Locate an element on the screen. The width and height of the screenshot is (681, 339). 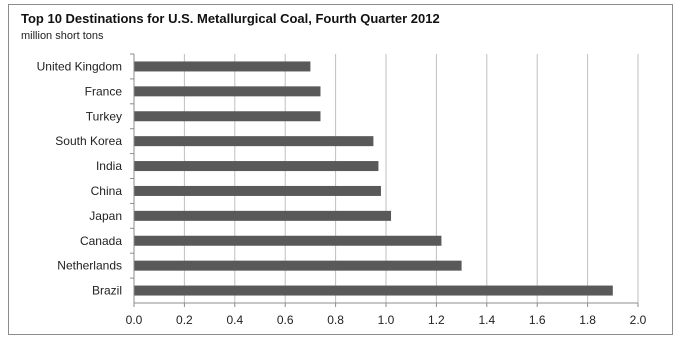
category-label: Netherlands is located at coordinates (89, 266).